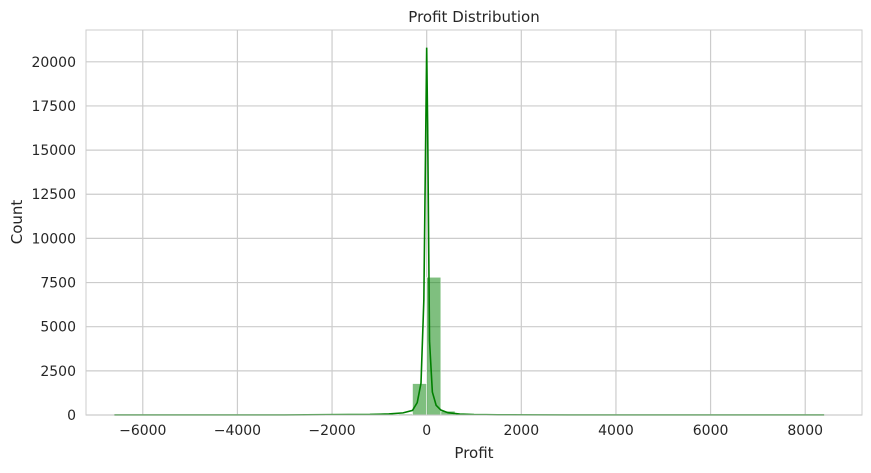 The width and height of the screenshot is (871, 473). I want to click on x-tick-label: 6000, so click(711, 431).